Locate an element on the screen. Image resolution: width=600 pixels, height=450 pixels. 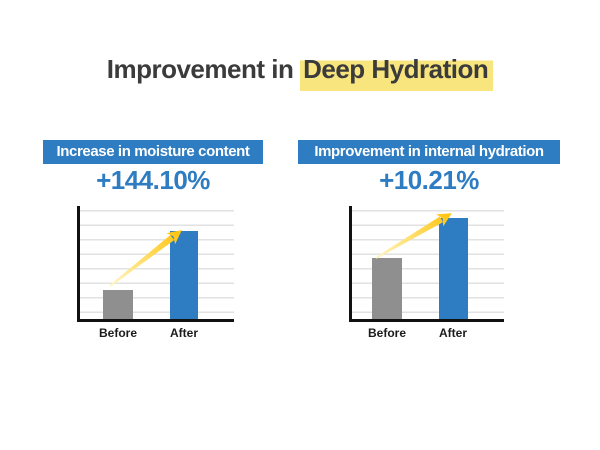
panel-header-moisture: Increase in moisture content is located at coordinates (153, 152).